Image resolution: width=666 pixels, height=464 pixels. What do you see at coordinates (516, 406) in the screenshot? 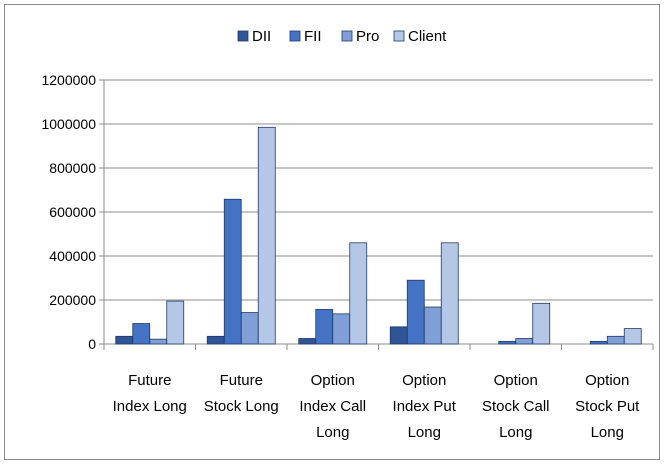
I see `x-category-label: Stock Call` at bounding box center [516, 406].